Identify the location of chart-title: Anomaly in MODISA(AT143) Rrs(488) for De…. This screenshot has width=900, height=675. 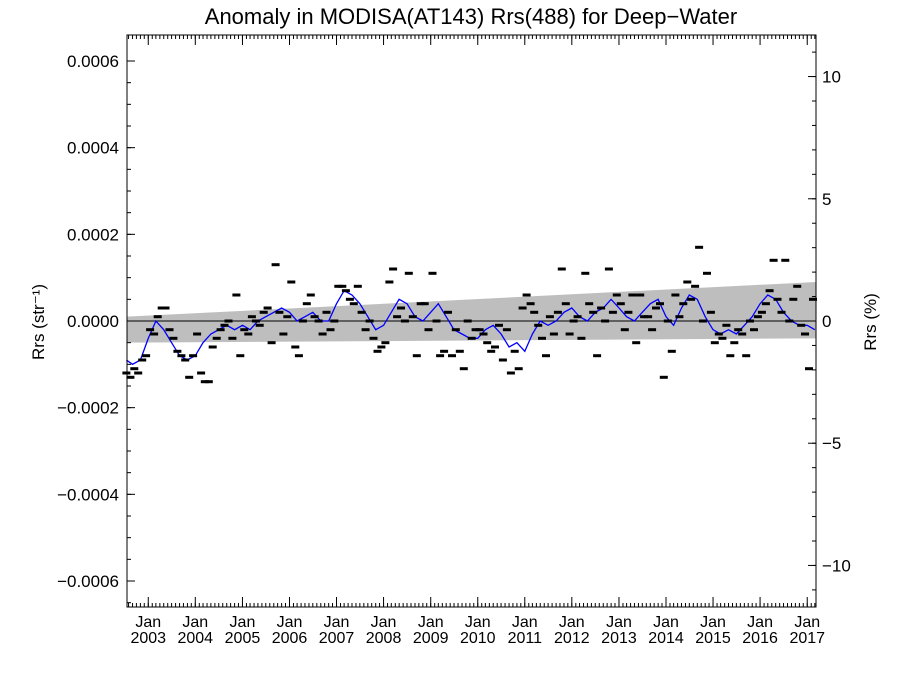
(471, 16).